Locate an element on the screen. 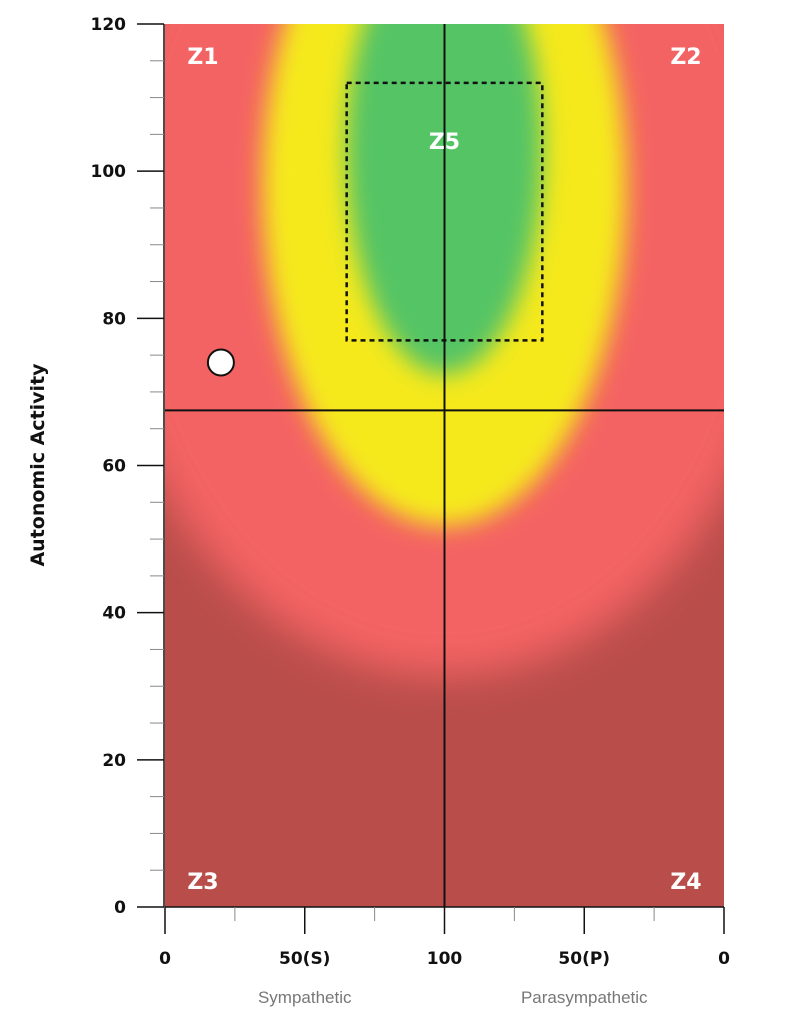 Image resolution: width=786 pixels, height=1024 pixels. x-section-label: Parasympathetic is located at coordinates (584, 997).